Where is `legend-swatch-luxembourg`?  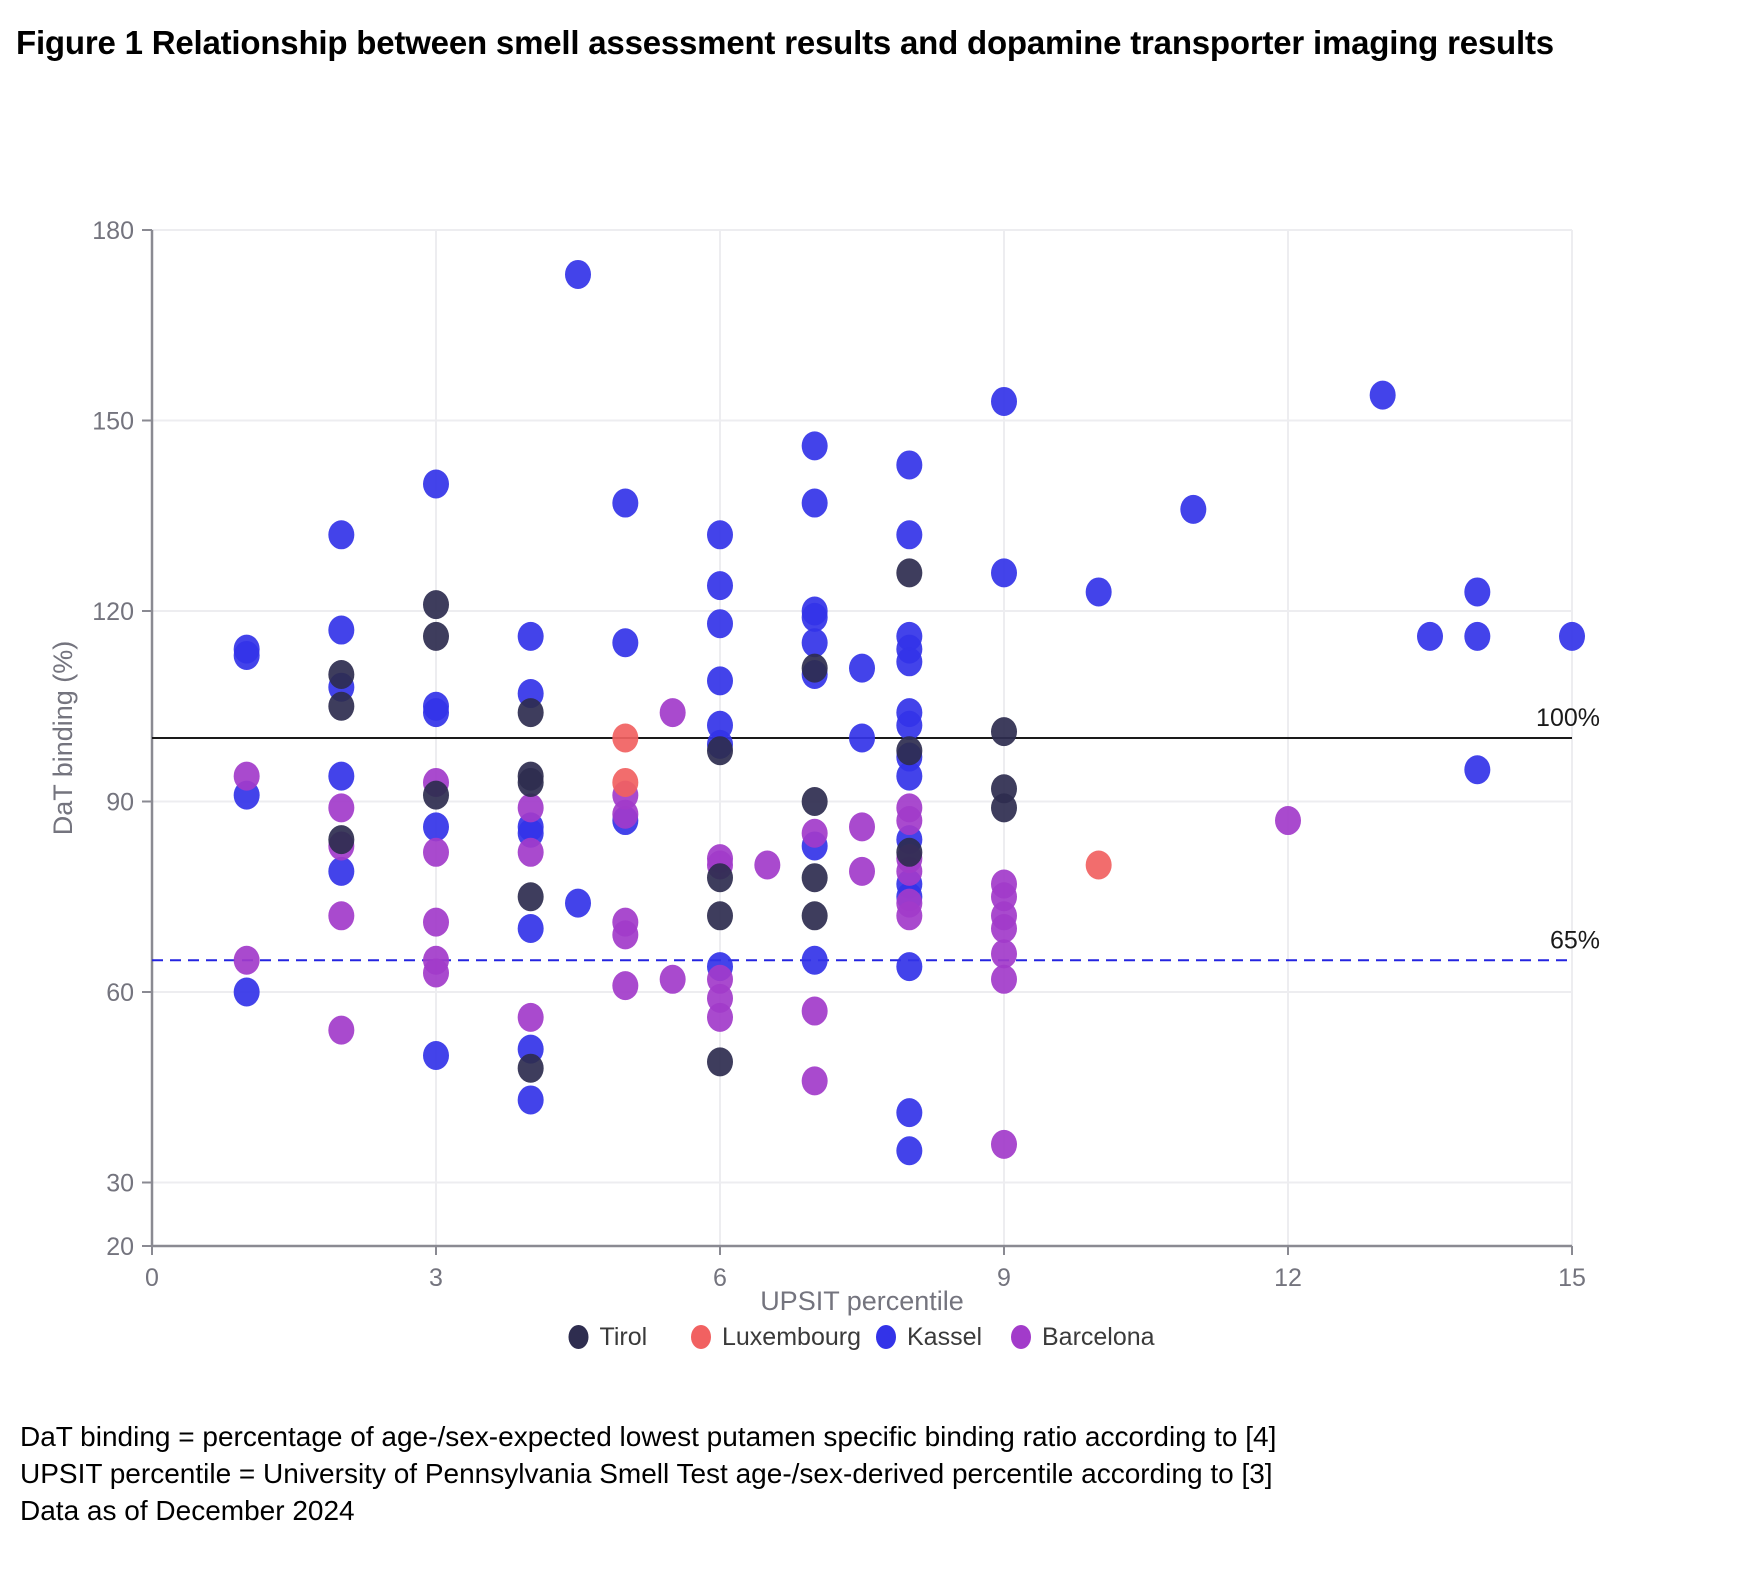 legend-swatch-luxembourg is located at coordinates (701, 1337).